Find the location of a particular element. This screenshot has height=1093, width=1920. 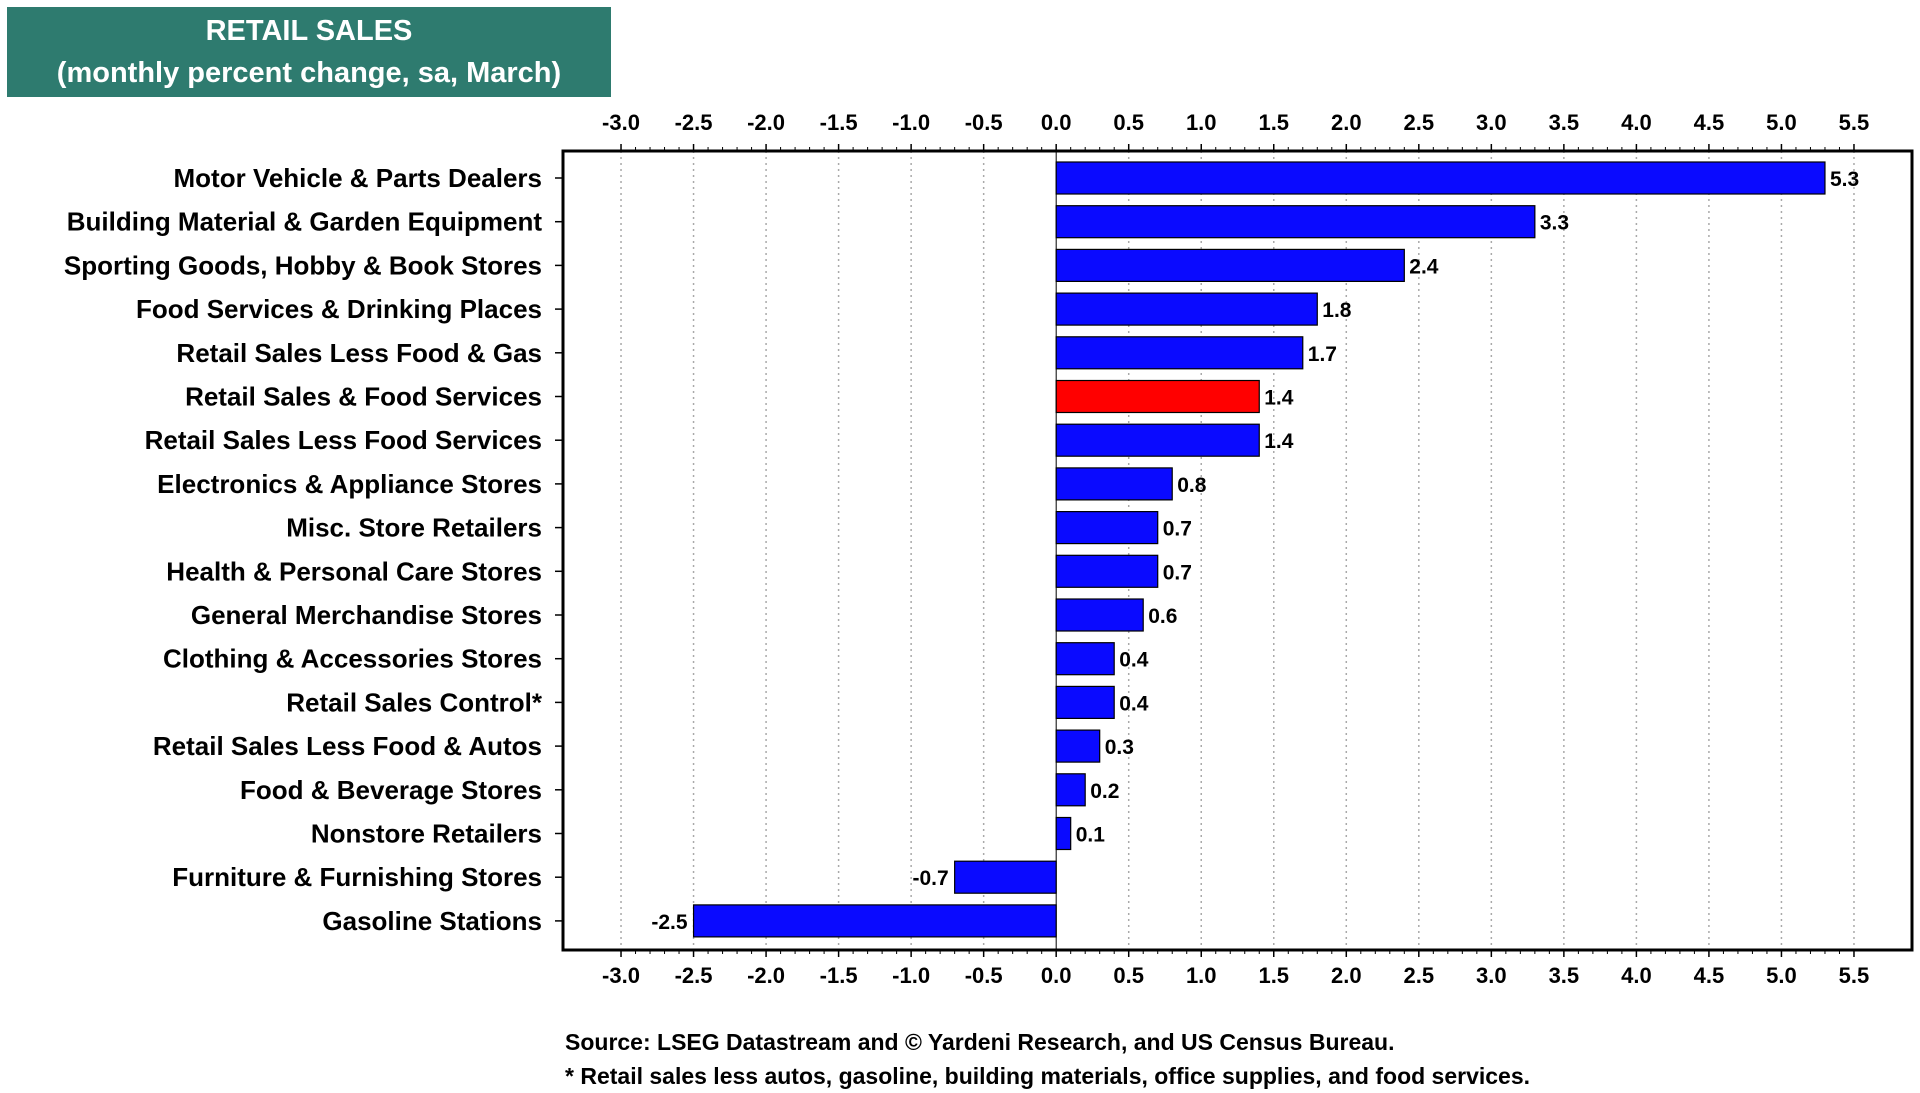

x-tick-label-top: -0.5 is located at coordinates (984, 122).